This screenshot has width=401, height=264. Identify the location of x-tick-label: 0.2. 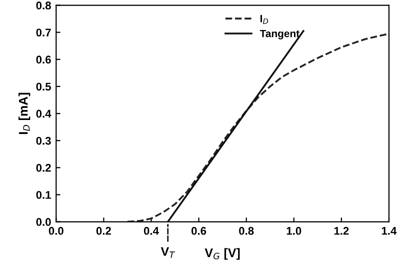
(103, 230).